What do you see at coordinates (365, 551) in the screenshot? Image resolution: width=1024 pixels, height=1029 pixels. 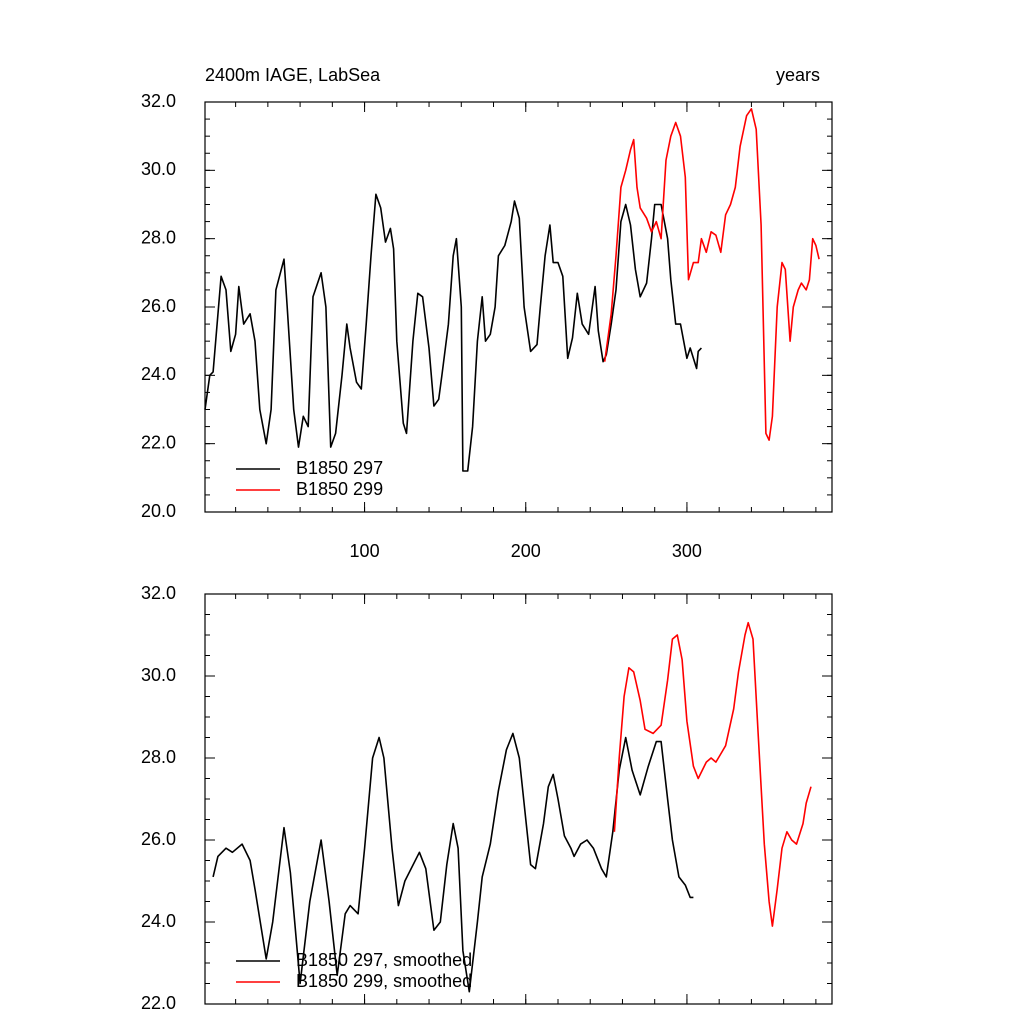 I see `x-tick-label: 100` at bounding box center [365, 551].